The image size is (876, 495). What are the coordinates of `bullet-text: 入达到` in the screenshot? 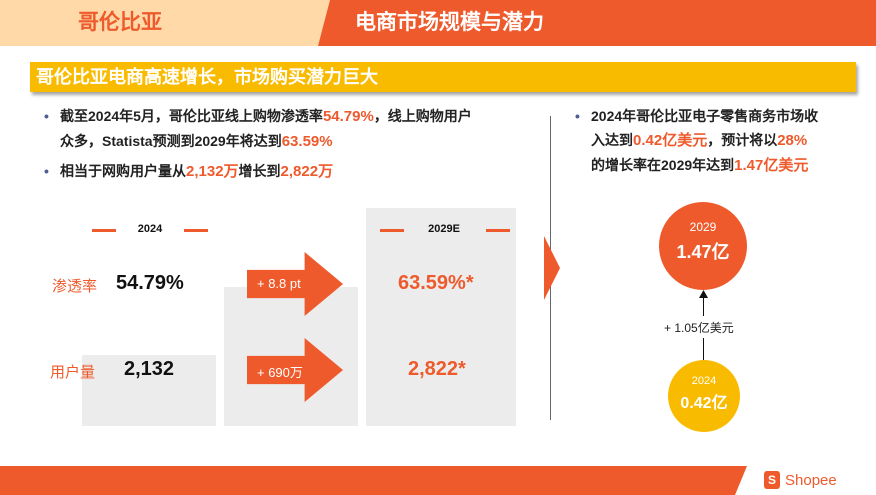 It's located at (612, 140).